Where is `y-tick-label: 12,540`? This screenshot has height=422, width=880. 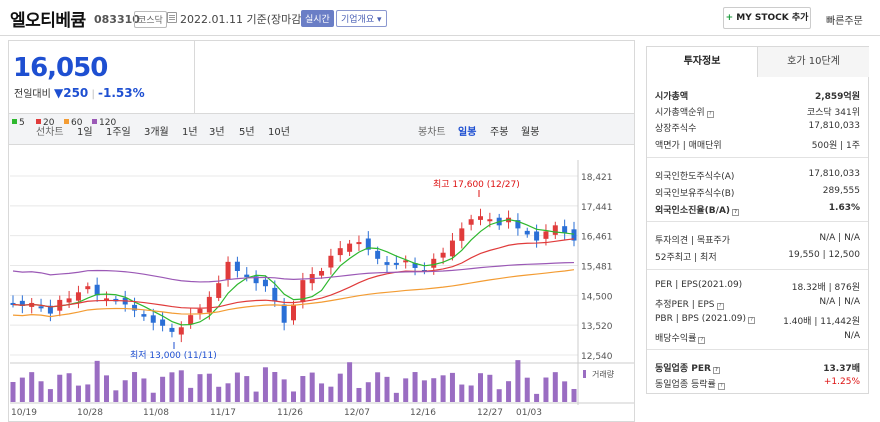 y-tick-label: 12,540 is located at coordinates (597, 357).